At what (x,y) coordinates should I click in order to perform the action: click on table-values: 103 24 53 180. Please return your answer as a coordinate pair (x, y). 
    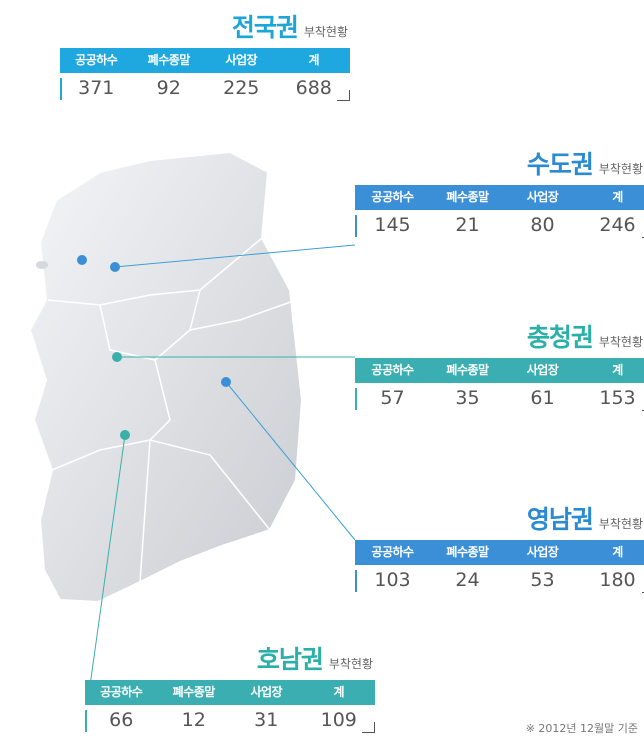
    Looking at the image, I should click on (499, 580).